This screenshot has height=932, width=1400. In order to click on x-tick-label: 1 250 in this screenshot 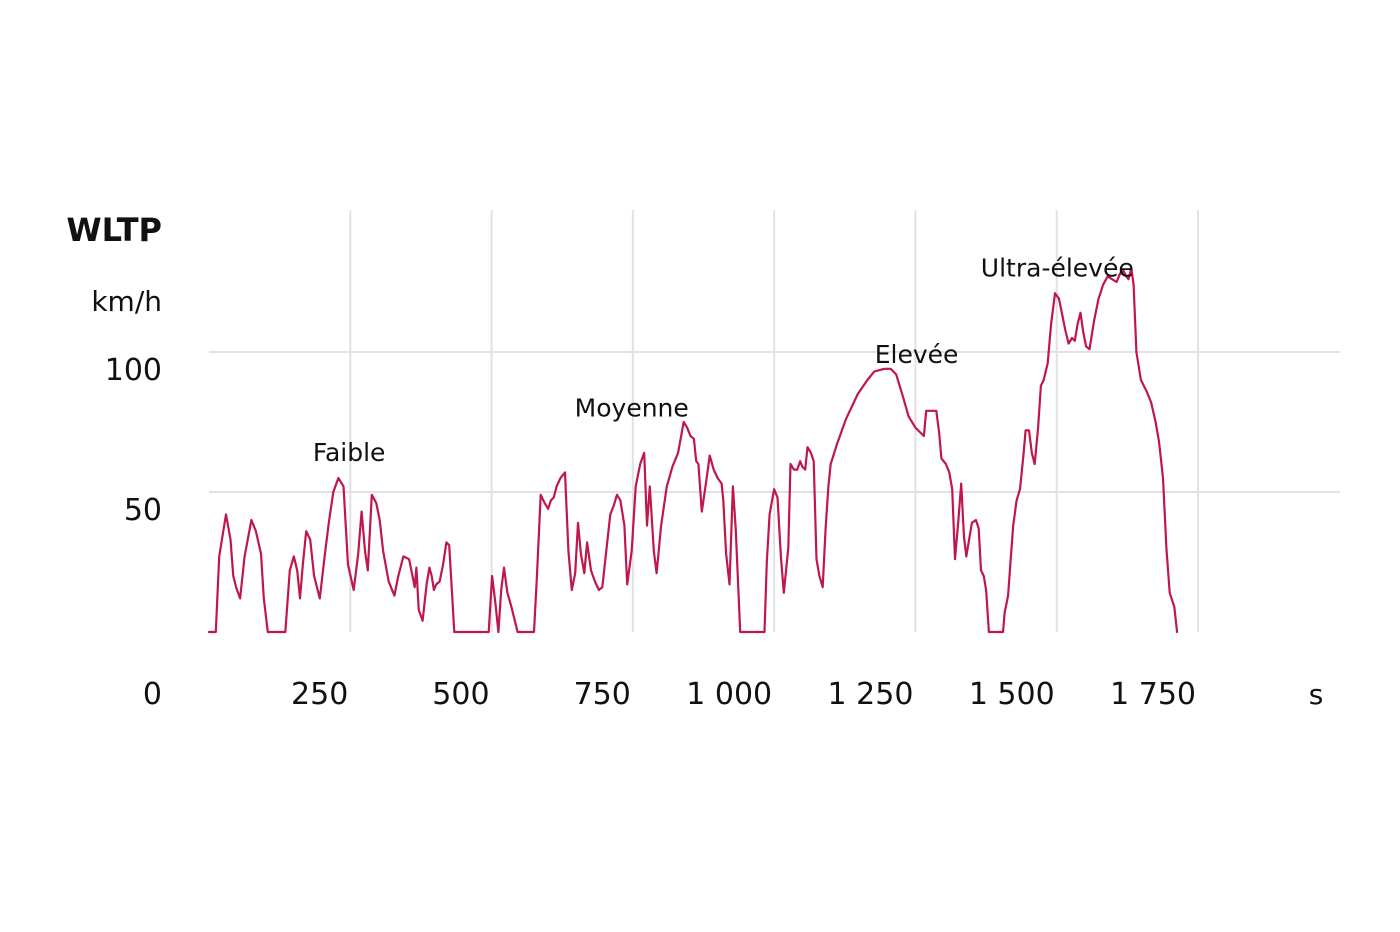, I will do `click(871, 694)`.